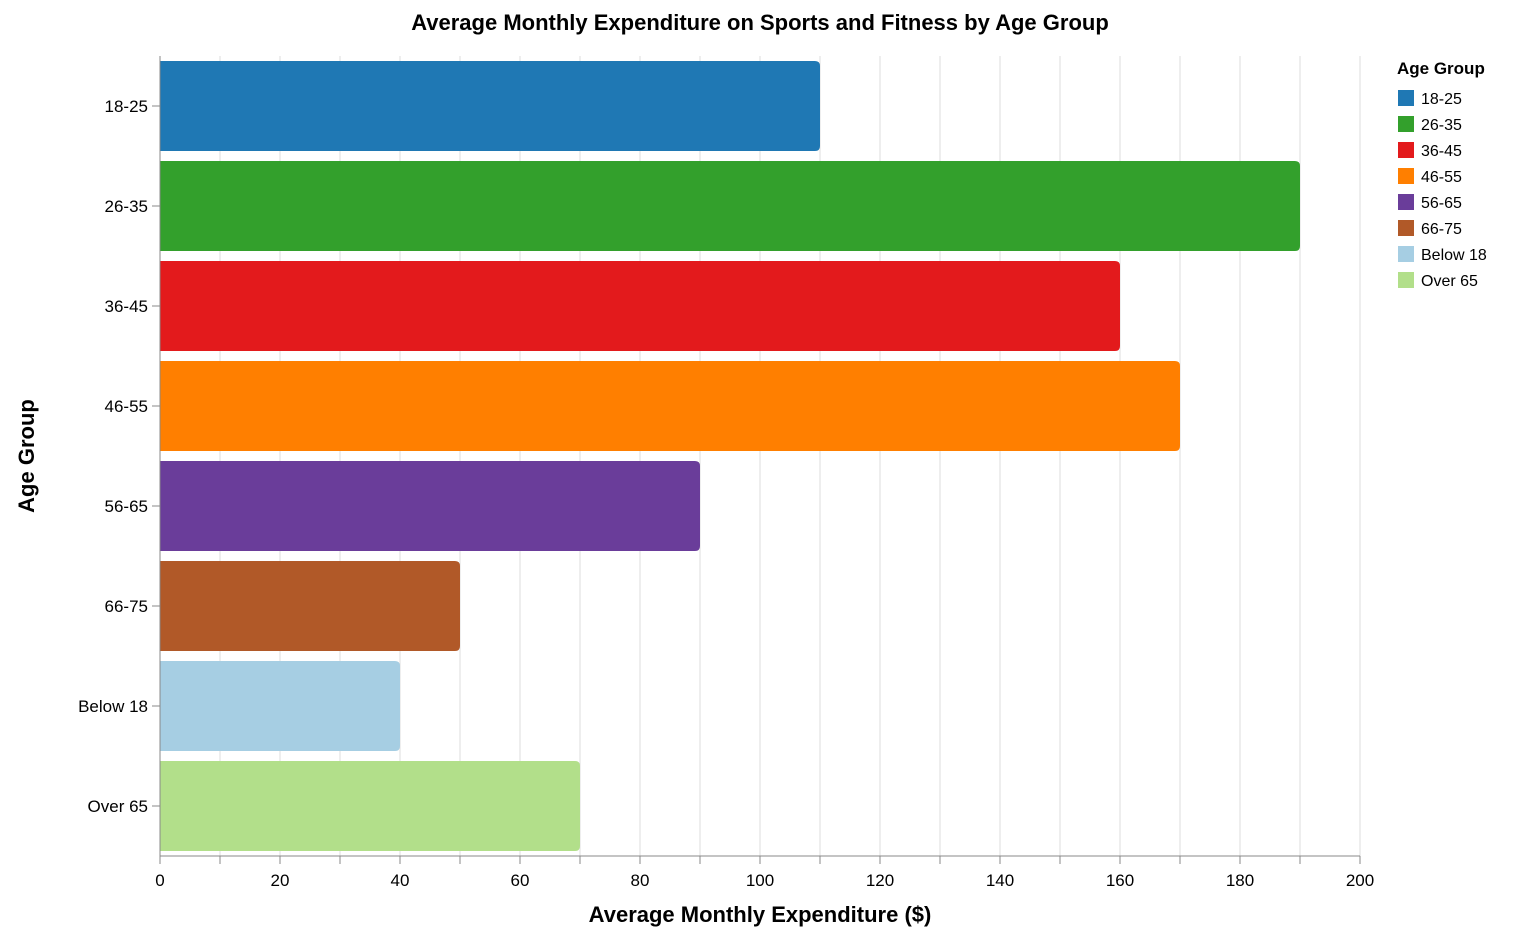  Describe the element at coordinates (400, 880) in the screenshot. I see `x-tick-label: 40` at that location.